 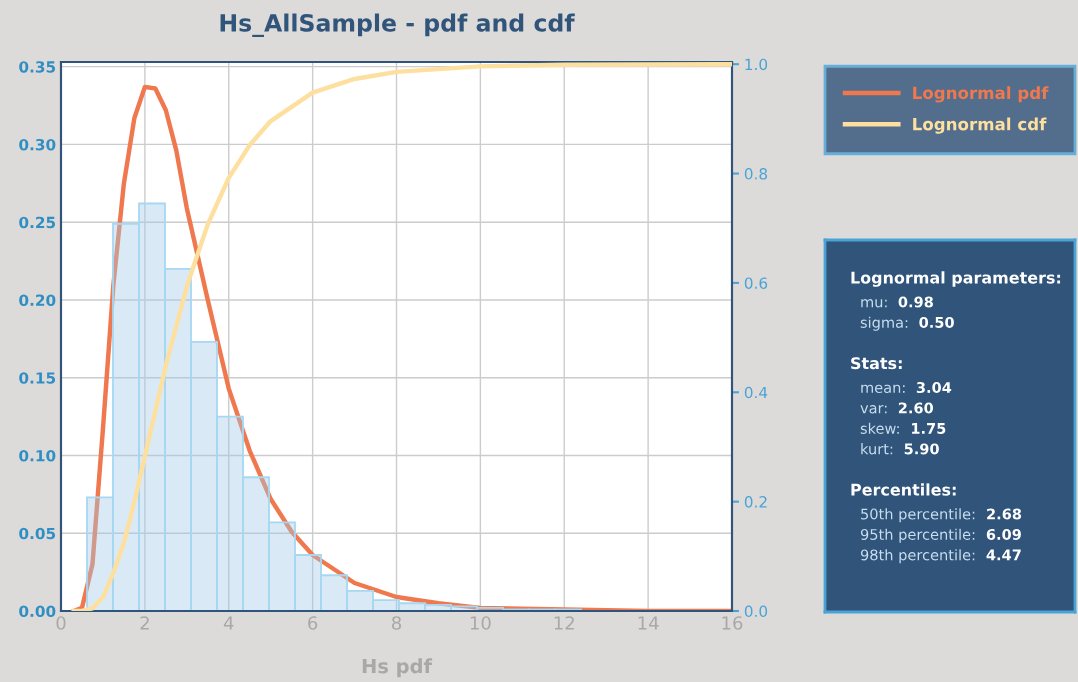 I want to click on text: 50th percentile: 2.68, so click(x=941, y=515).